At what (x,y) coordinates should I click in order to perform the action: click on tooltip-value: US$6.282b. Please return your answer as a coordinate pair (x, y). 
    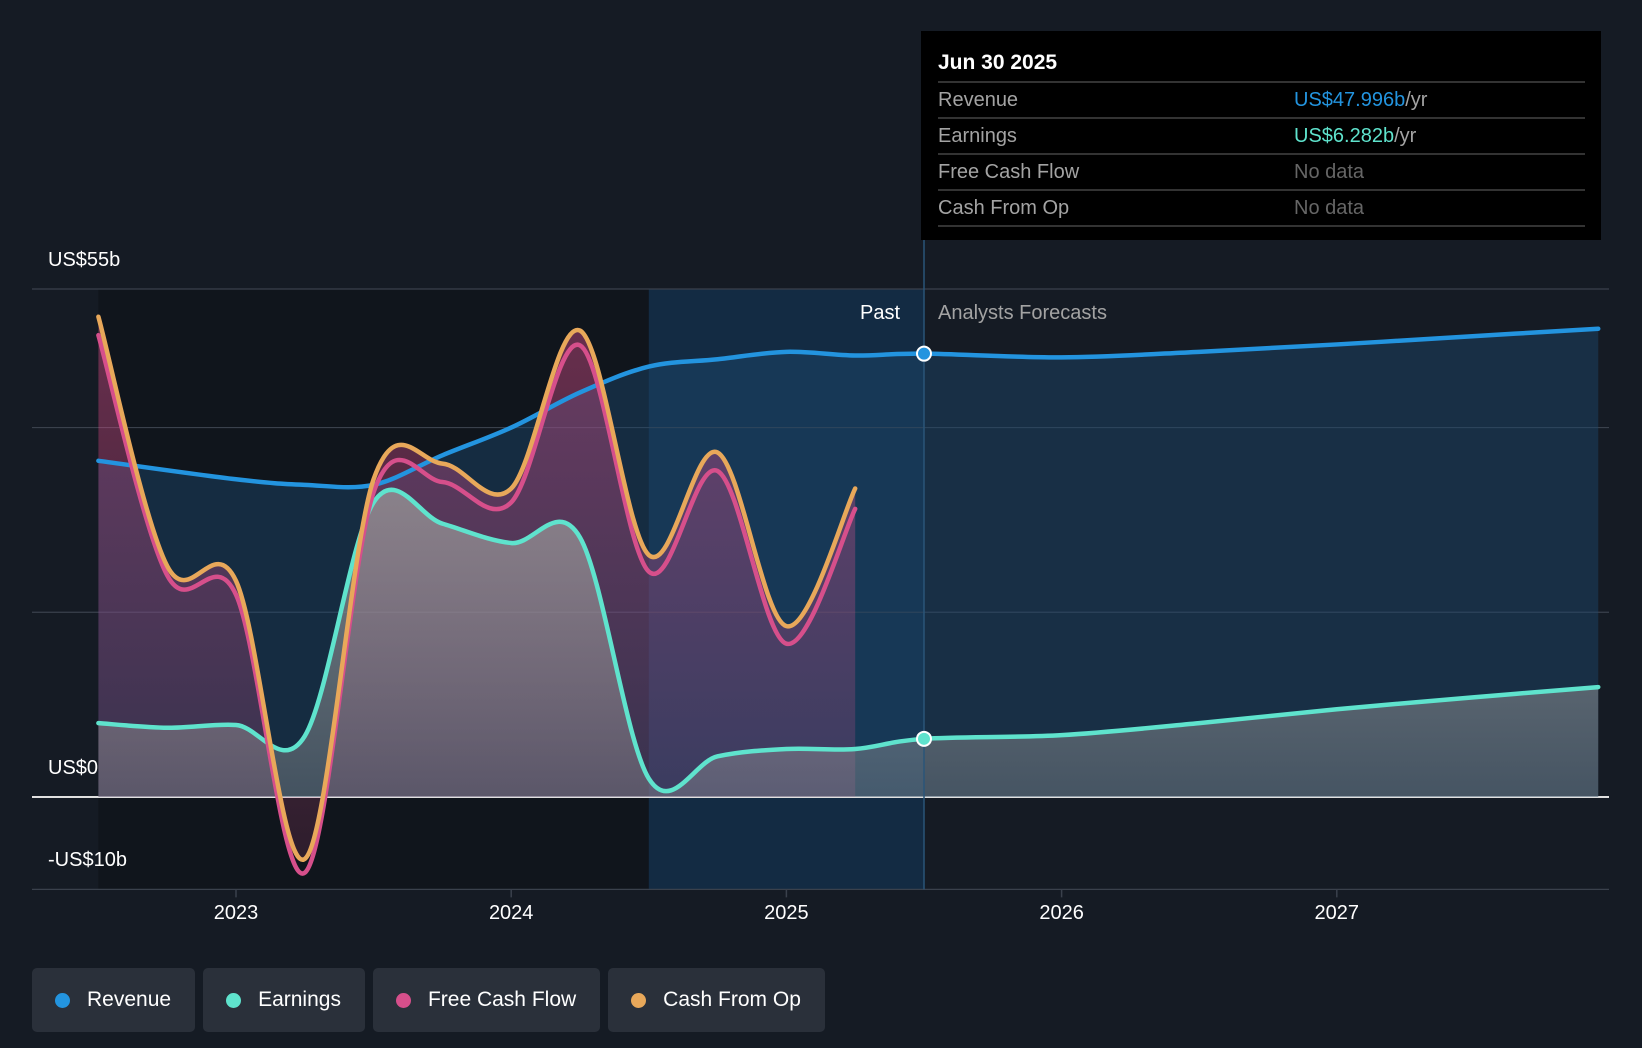
    Looking at the image, I should click on (1344, 136).